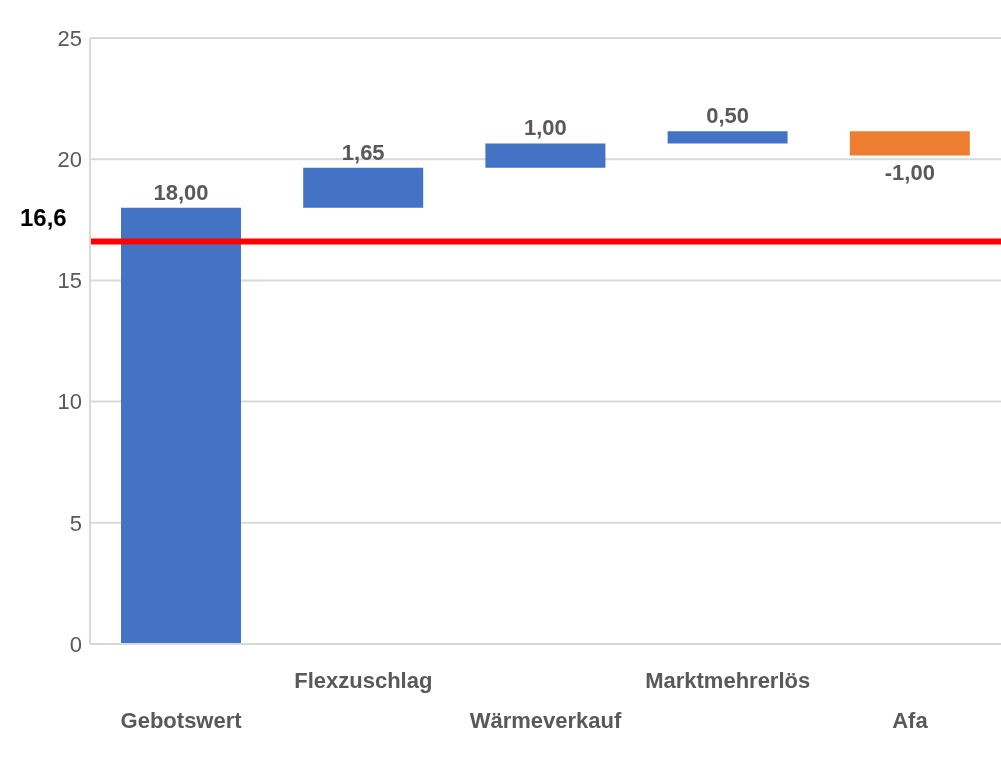 The image size is (1001, 757). What do you see at coordinates (69, 38) in the screenshot?
I see `y-tick-label: 25` at bounding box center [69, 38].